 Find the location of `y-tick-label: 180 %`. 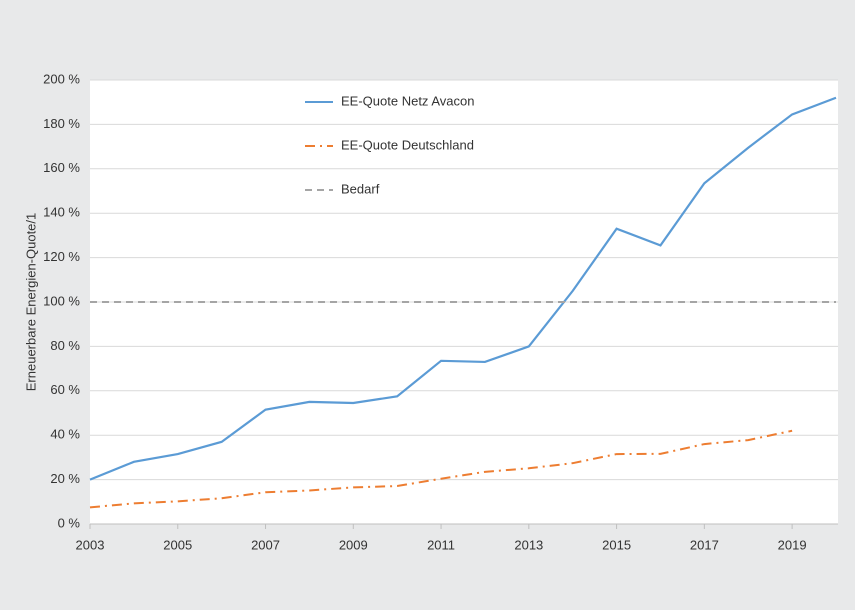

y-tick-label: 180 % is located at coordinates (61, 123).